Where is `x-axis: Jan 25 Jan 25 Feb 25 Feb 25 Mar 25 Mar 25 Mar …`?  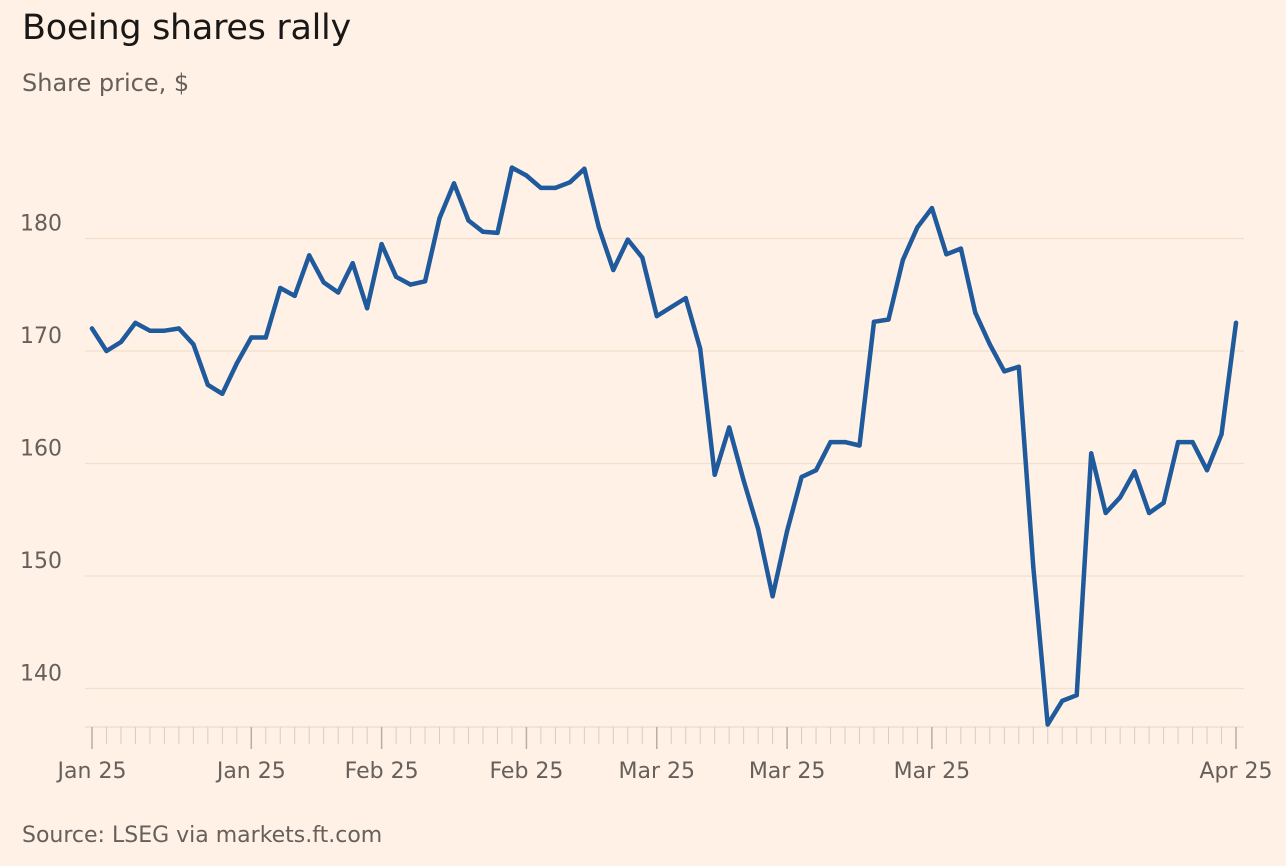 x-axis: Jan 25 Jan 25 Feb 25 Feb 25 Mar 25 Mar 25 Mar … is located at coordinates (664, 755).